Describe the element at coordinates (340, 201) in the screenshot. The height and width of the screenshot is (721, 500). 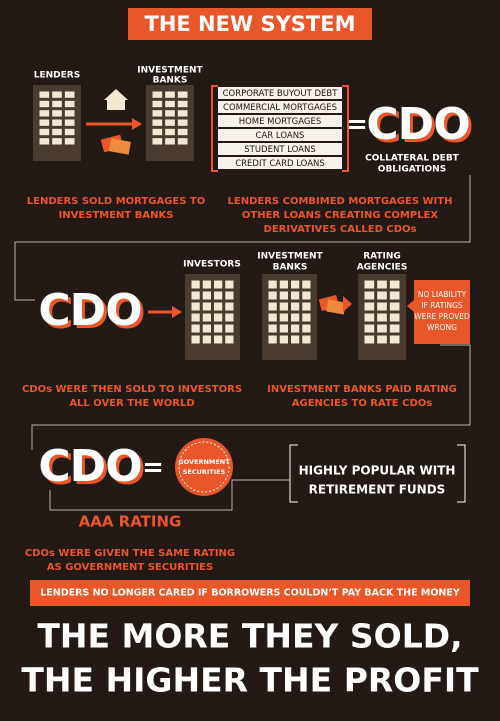
I see `caption: LENDERS COMBIMED MORTGAGES WITH` at that location.